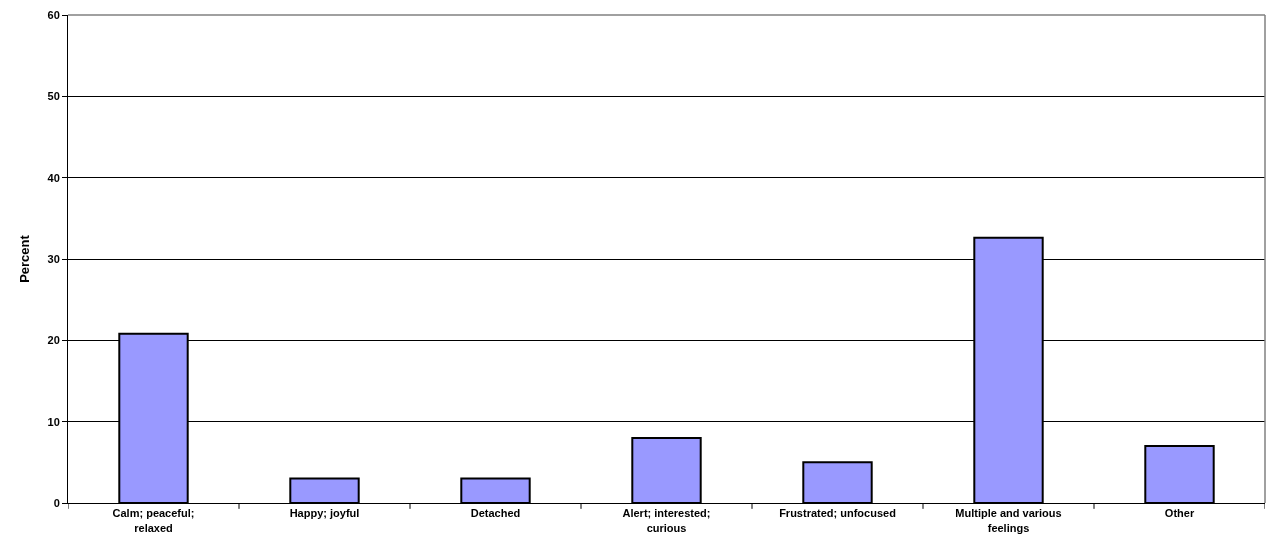 This screenshot has width=1267, height=559. What do you see at coordinates (25, 258) in the screenshot?
I see `y-axis-title: Percent` at bounding box center [25, 258].